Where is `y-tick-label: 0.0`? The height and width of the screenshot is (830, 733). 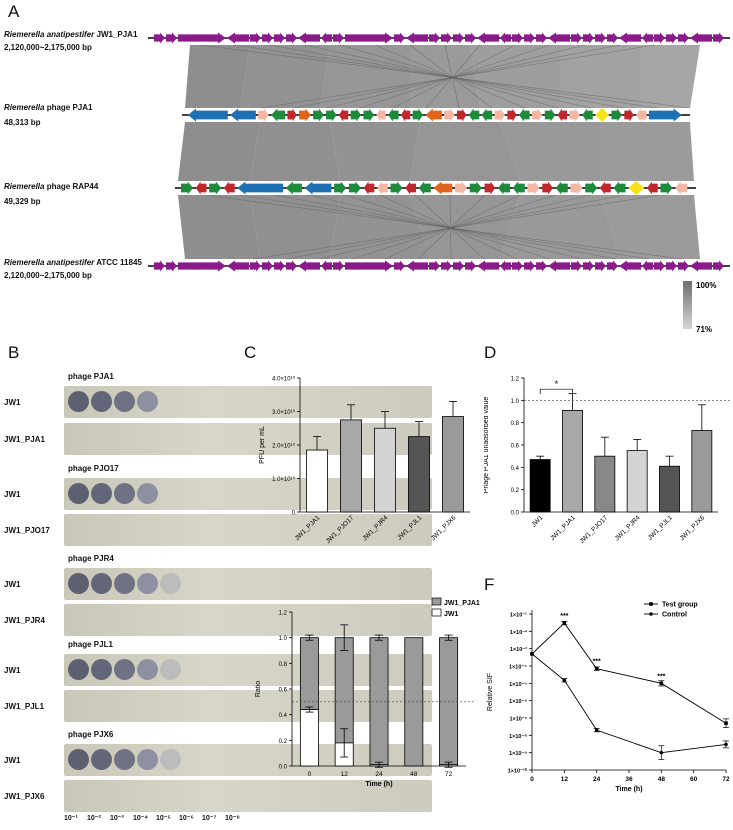 y-tick-label: 0.0 is located at coordinates (515, 514).